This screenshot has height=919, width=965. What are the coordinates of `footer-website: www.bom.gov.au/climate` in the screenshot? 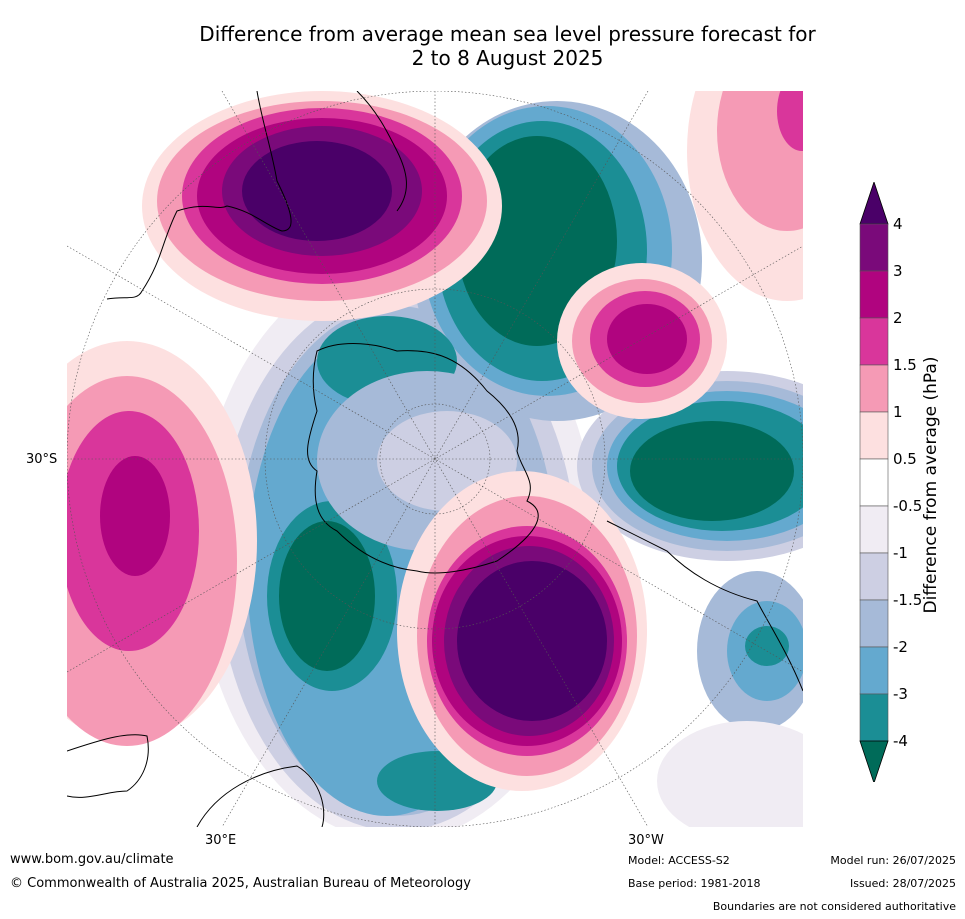 It's located at (92, 859).